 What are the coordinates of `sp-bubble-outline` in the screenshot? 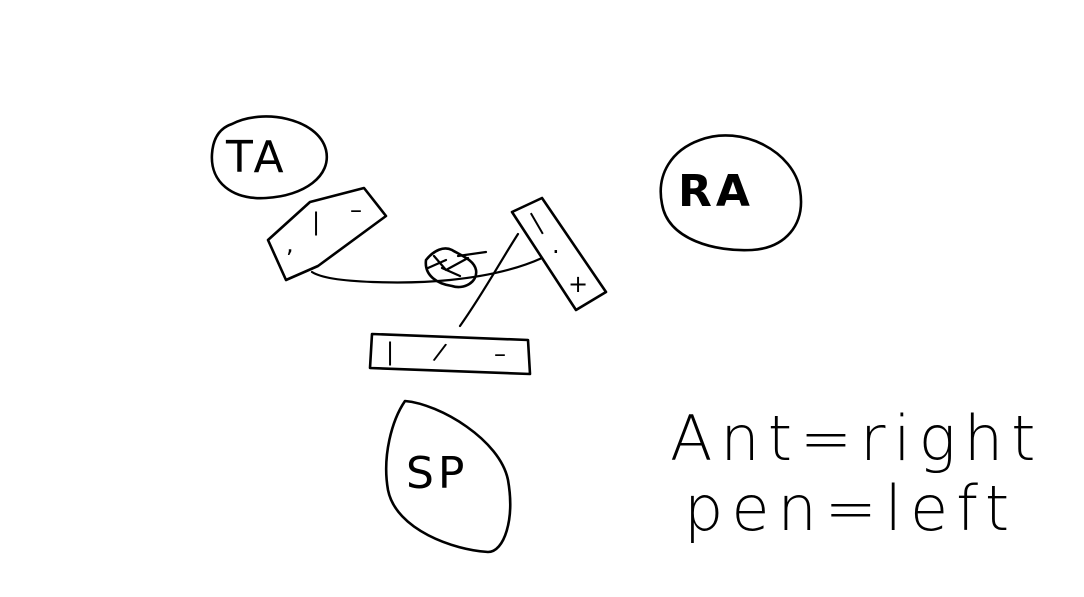 It's located at (448, 476).